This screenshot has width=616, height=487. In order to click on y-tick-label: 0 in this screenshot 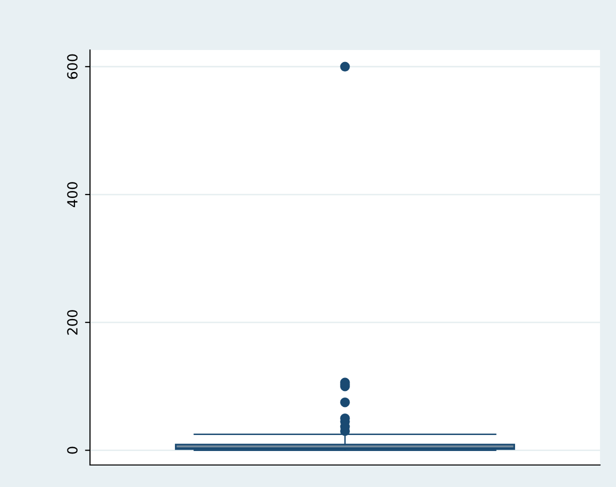, I will do `click(72, 450)`.